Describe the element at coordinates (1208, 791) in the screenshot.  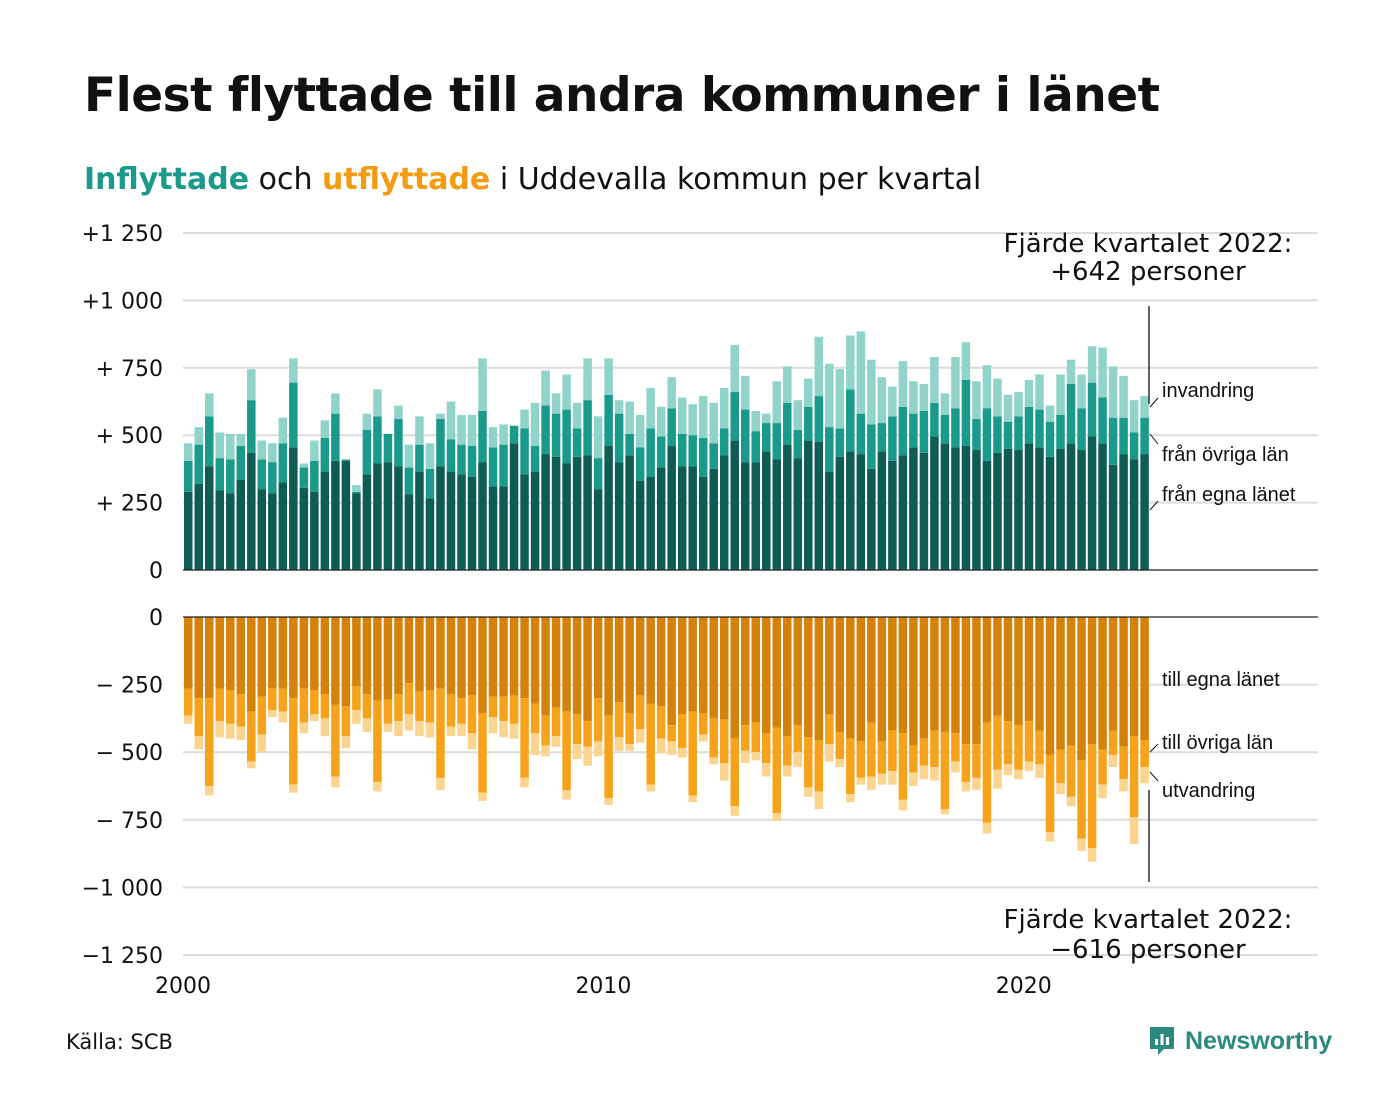
I see `label-utvandring: utvandring` at that location.